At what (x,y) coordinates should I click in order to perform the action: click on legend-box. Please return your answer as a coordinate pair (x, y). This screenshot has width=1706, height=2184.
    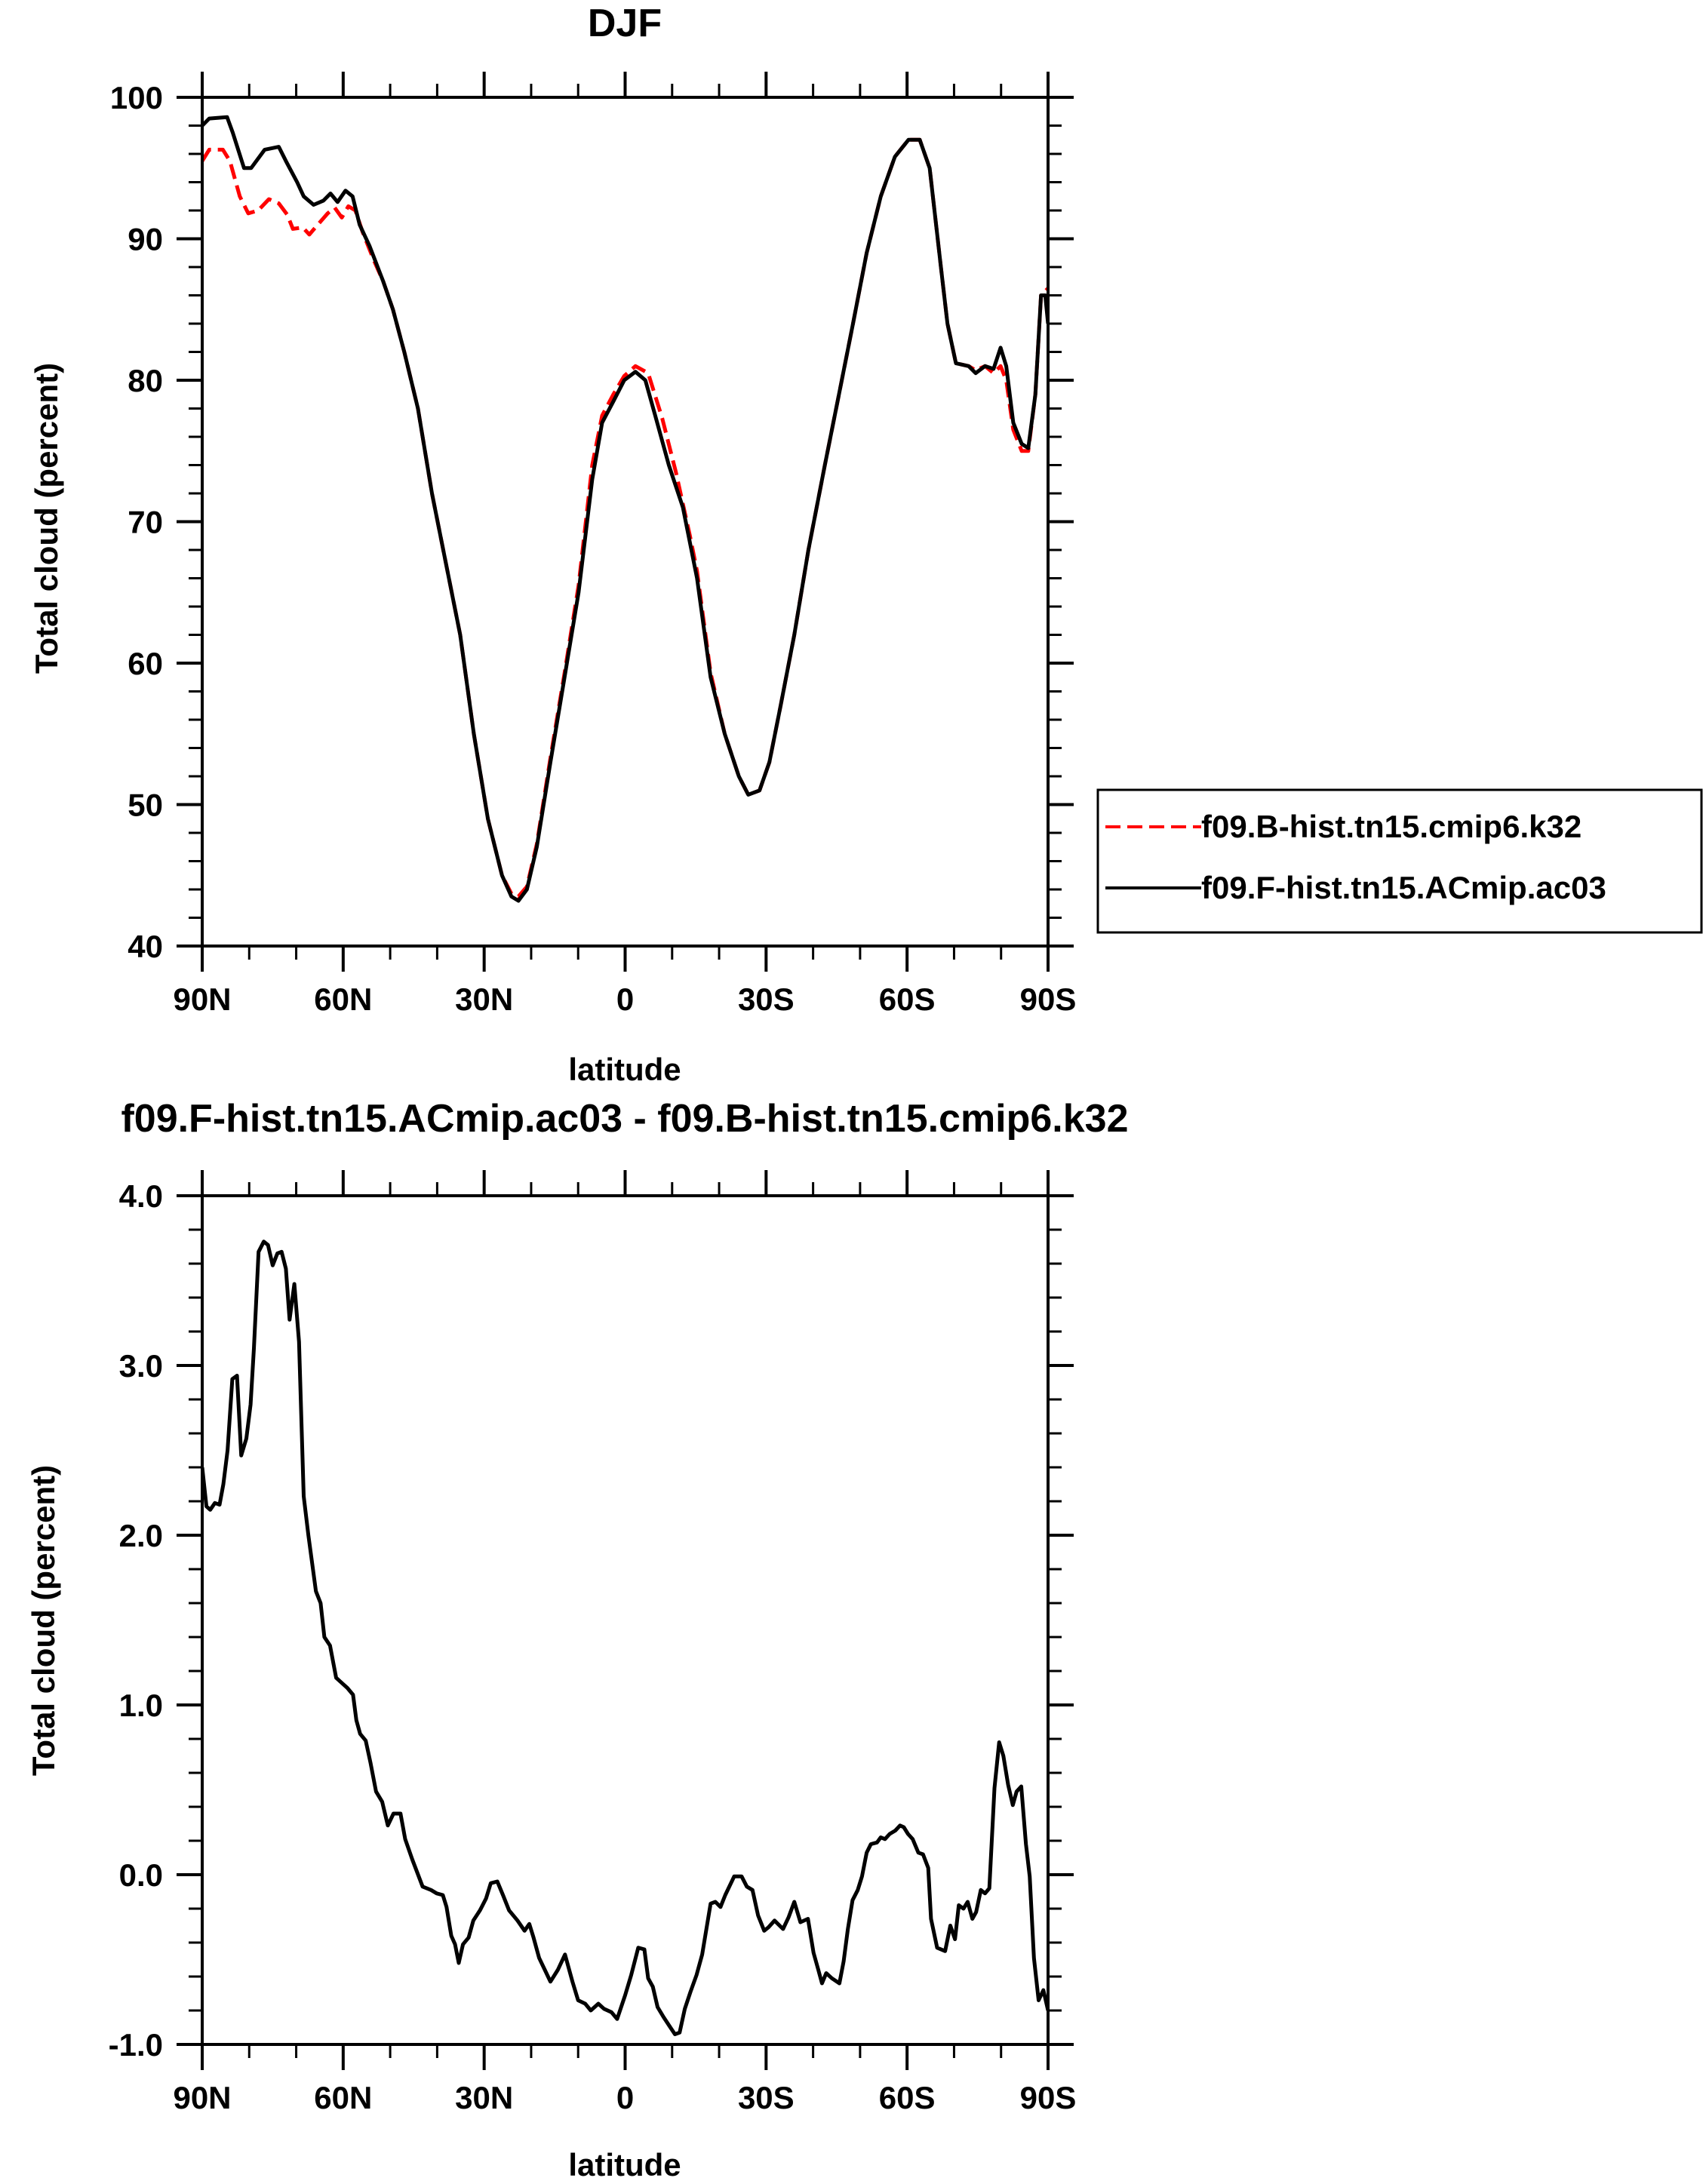
    Looking at the image, I should click on (1399, 861).